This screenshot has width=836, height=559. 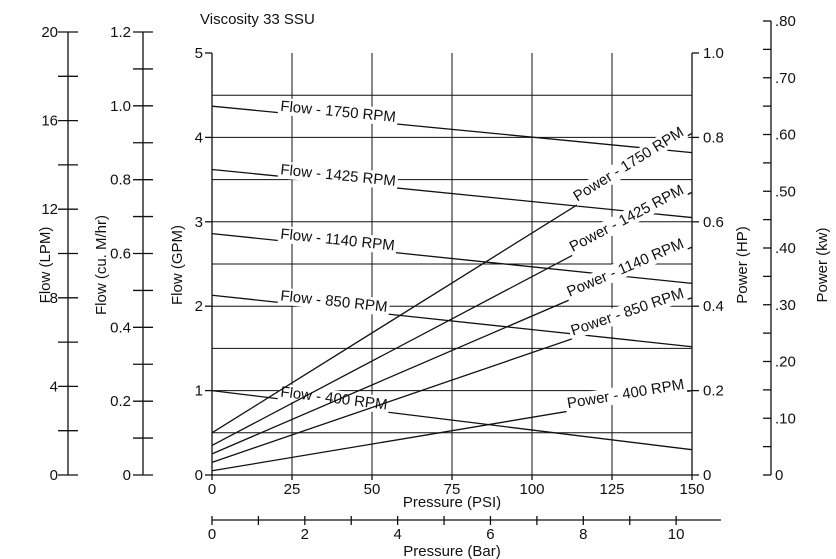 I want to click on x-tick-label-psi: 0, so click(x=212, y=489).